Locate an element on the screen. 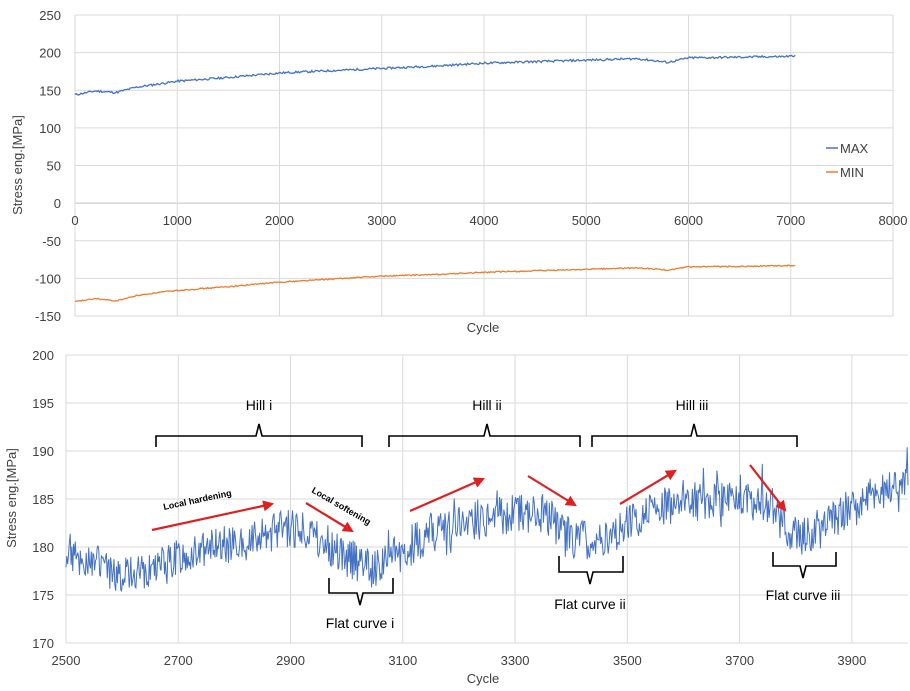 The image size is (910, 691). local-hardening-label: Local hardening is located at coordinates (197, 500).